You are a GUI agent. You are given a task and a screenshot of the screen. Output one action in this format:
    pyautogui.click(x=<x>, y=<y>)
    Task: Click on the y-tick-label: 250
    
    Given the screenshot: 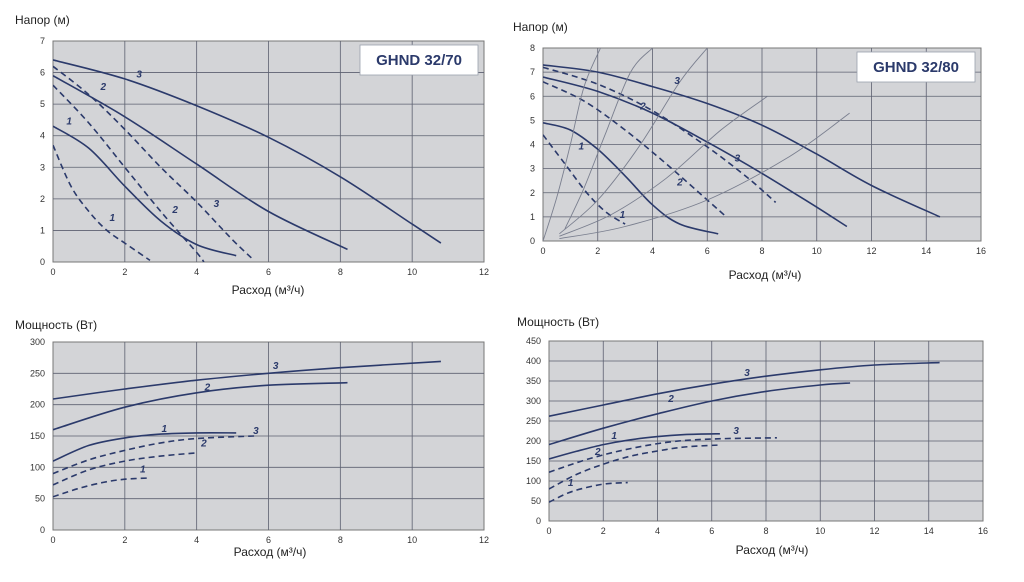 What is the action you would take?
    pyautogui.click(x=533, y=421)
    